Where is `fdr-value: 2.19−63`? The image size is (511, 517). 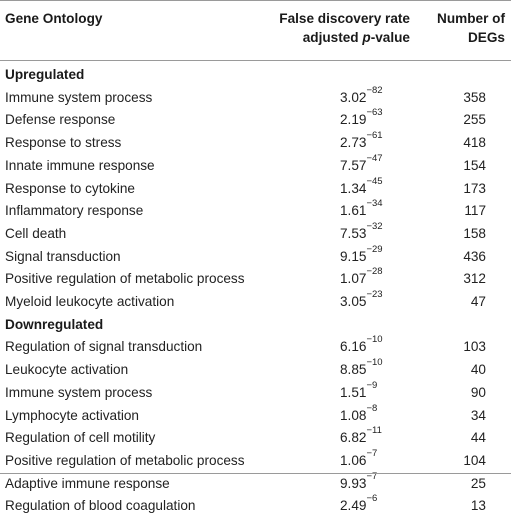 fdr-value: 2.19−63 is located at coordinates (361, 119).